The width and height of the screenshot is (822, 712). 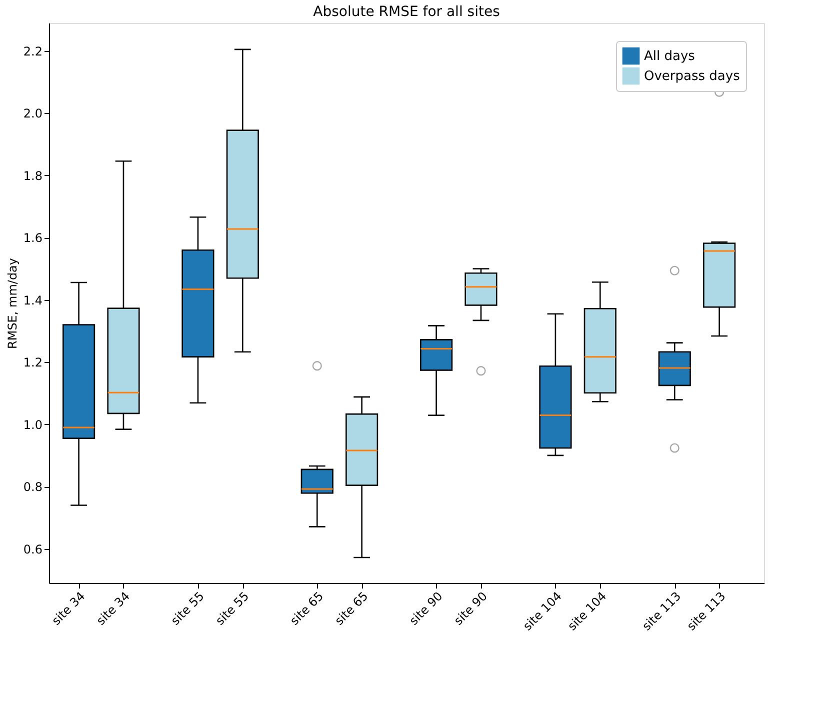 I want to click on y-tick-label: 0.6, so click(x=32, y=549).